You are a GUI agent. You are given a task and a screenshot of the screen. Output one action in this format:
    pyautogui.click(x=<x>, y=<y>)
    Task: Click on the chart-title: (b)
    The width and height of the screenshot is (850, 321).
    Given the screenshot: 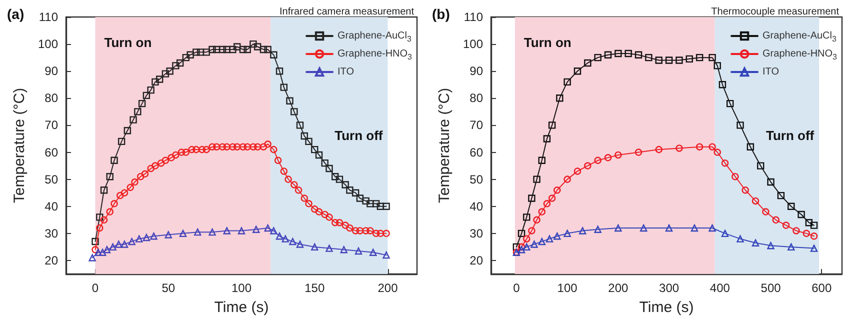 What is the action you would take?
    pyautogui.click(x=441, y=14)
    